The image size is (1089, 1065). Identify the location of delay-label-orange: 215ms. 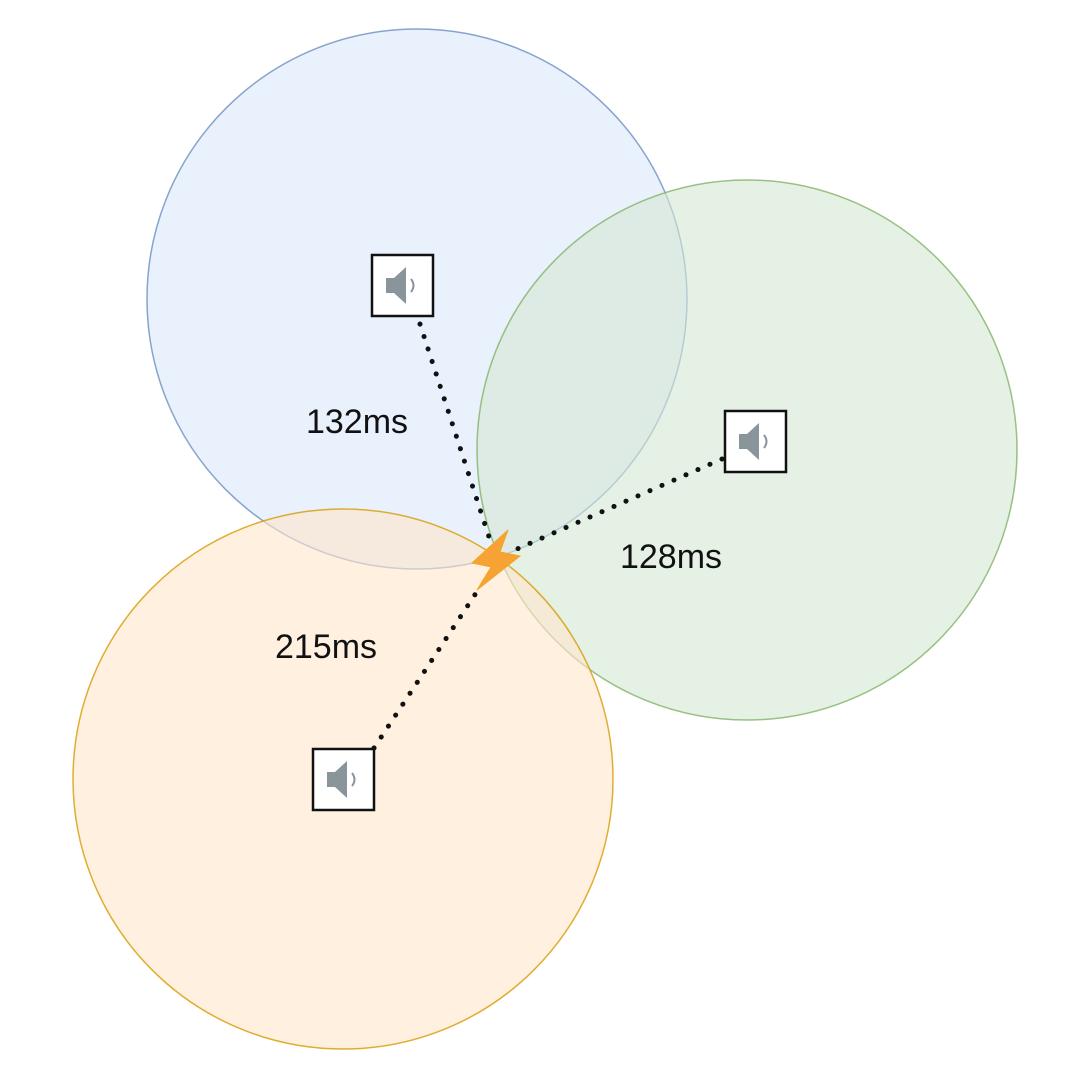
(326, 647).